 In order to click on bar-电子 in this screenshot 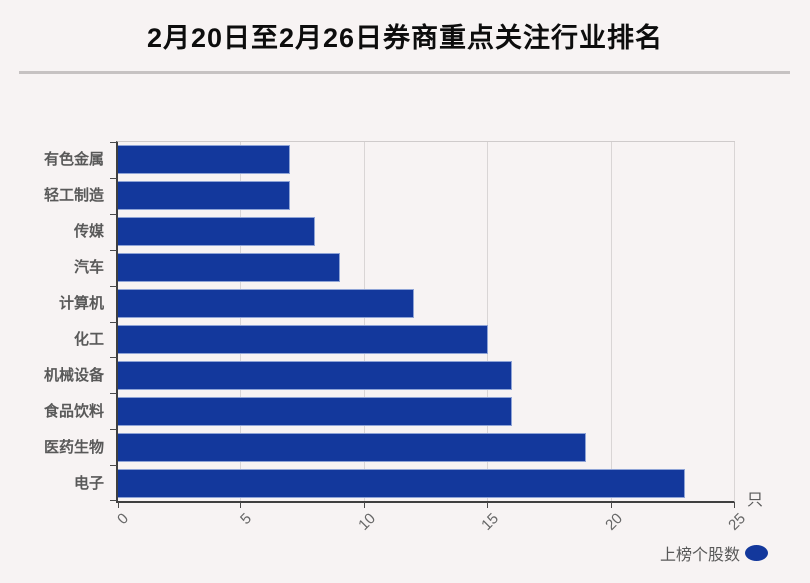, I will do `click(401, 483)`.